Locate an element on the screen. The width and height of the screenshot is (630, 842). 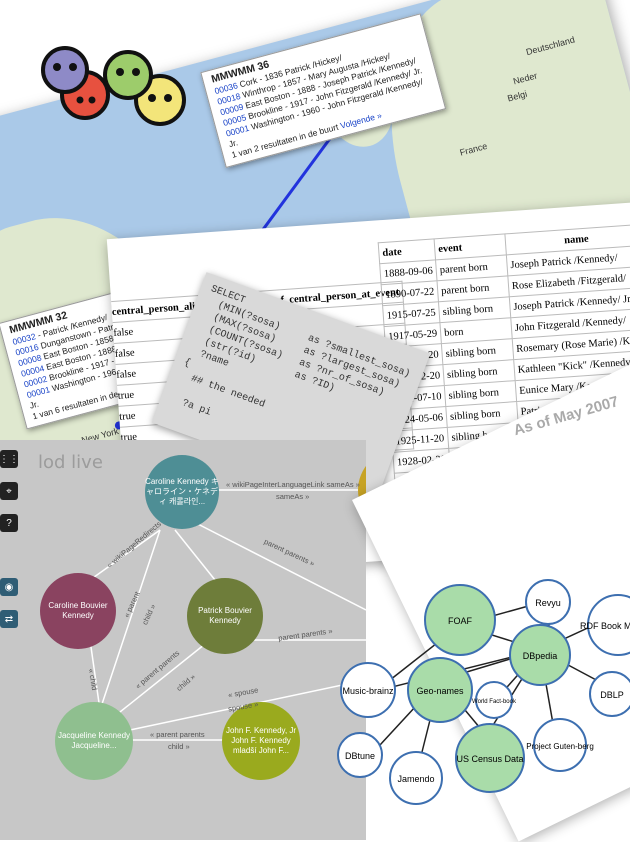
faces-logo is located at coordinates (113, 86).